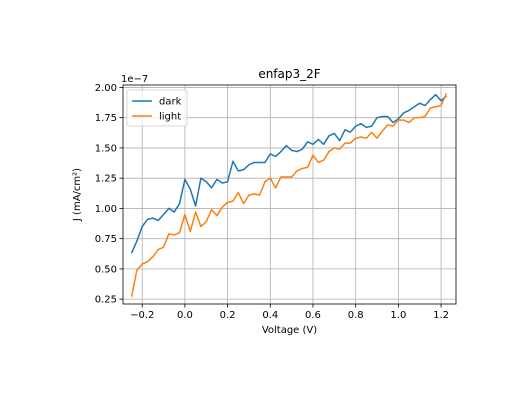  What do you see at coordinates (106, 300) in the screenshot?
I see `y-tick-label: 0.25` at bounding box center [106, 300].